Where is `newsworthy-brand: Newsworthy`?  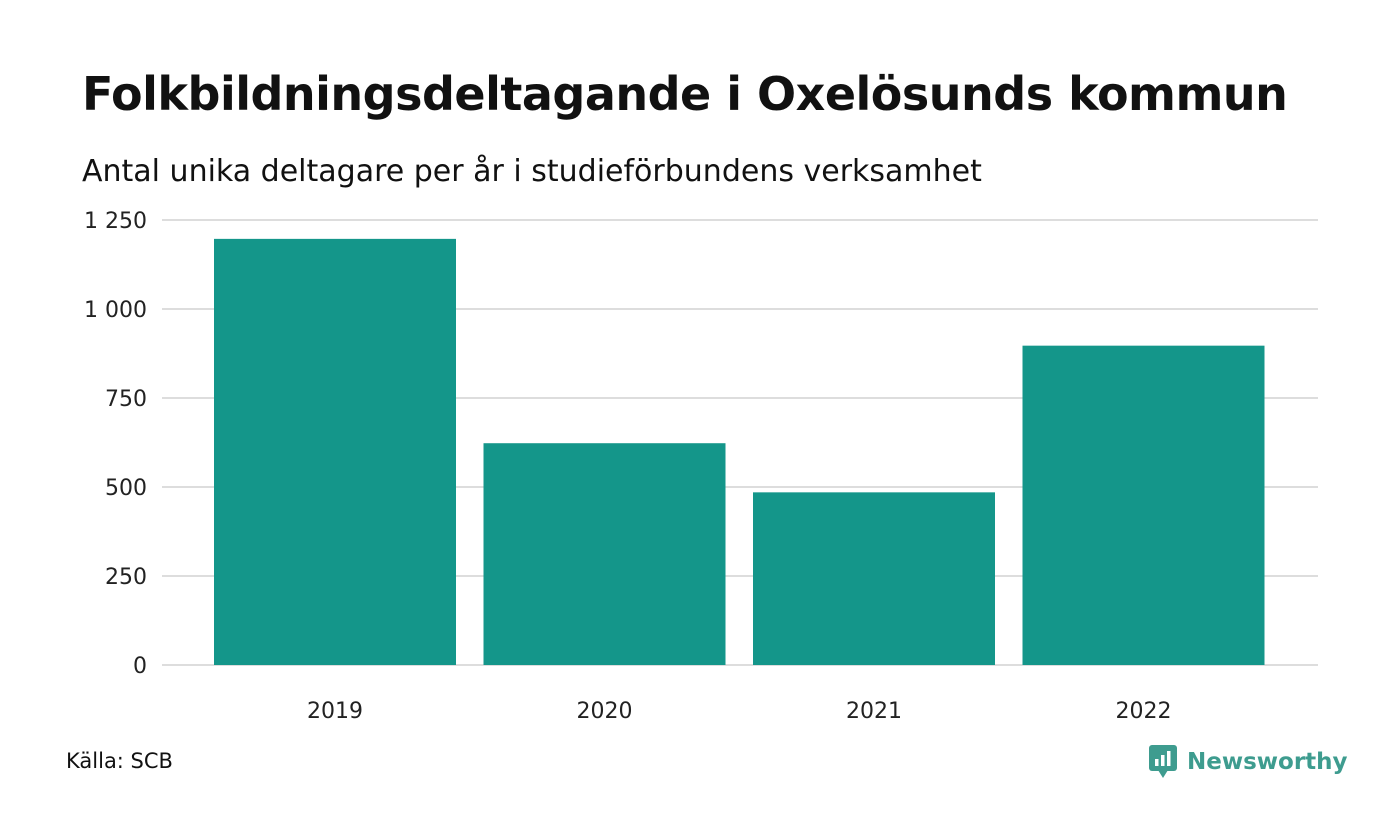
newsworthy-brand: Newsworthy is located at coordinates (1248, 762).